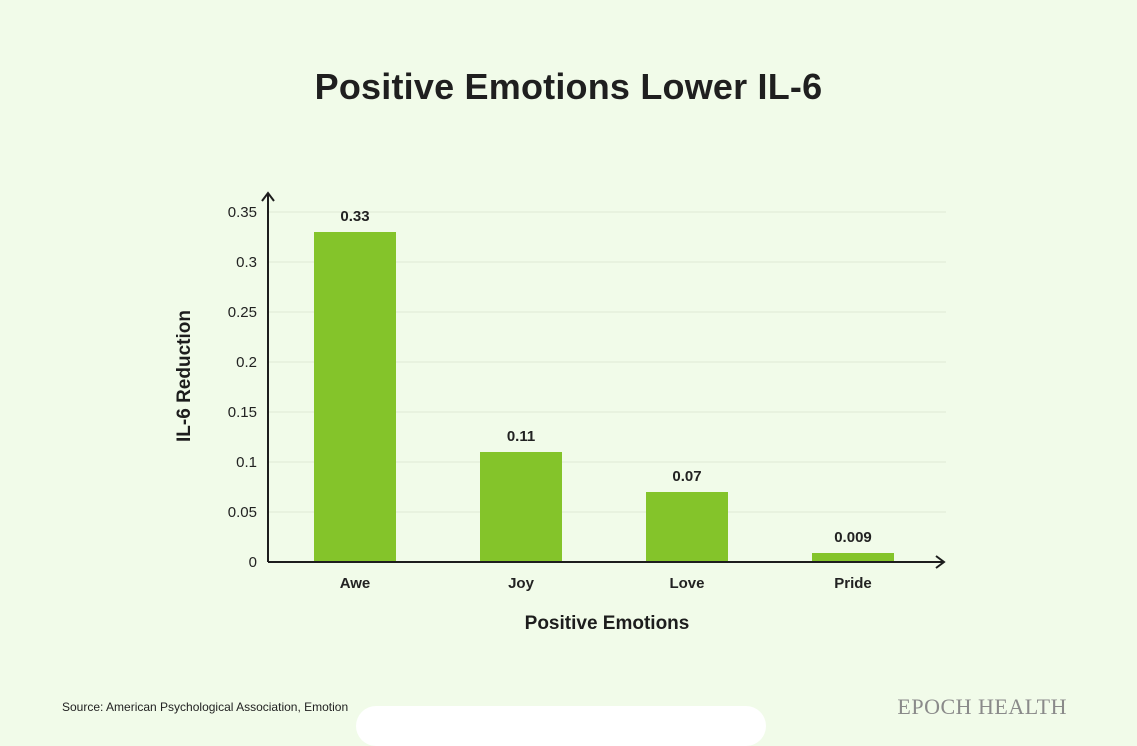  I want to click on x-tick-labels: Awe Joy Love Pride, so click(606, 583).